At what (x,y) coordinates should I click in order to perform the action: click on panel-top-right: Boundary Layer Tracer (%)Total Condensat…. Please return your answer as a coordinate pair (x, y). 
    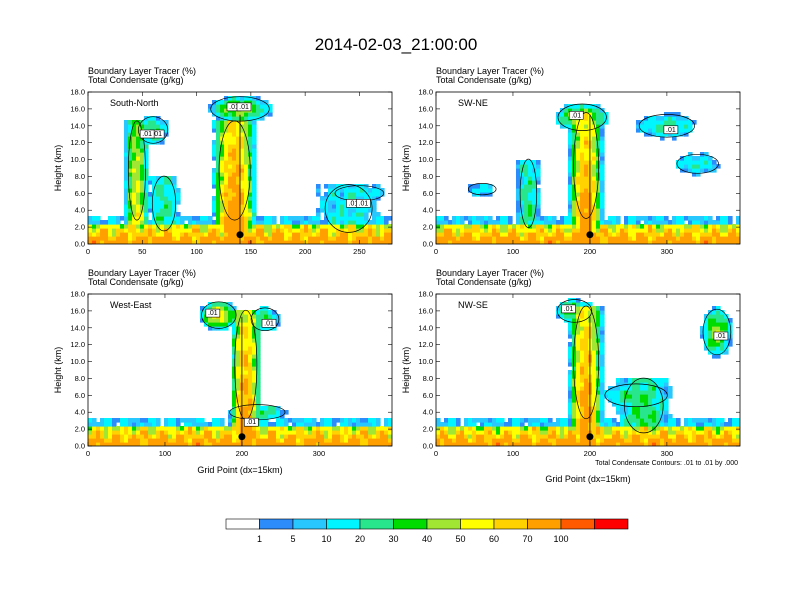
    Looking at the image, I should click on (571, 161).